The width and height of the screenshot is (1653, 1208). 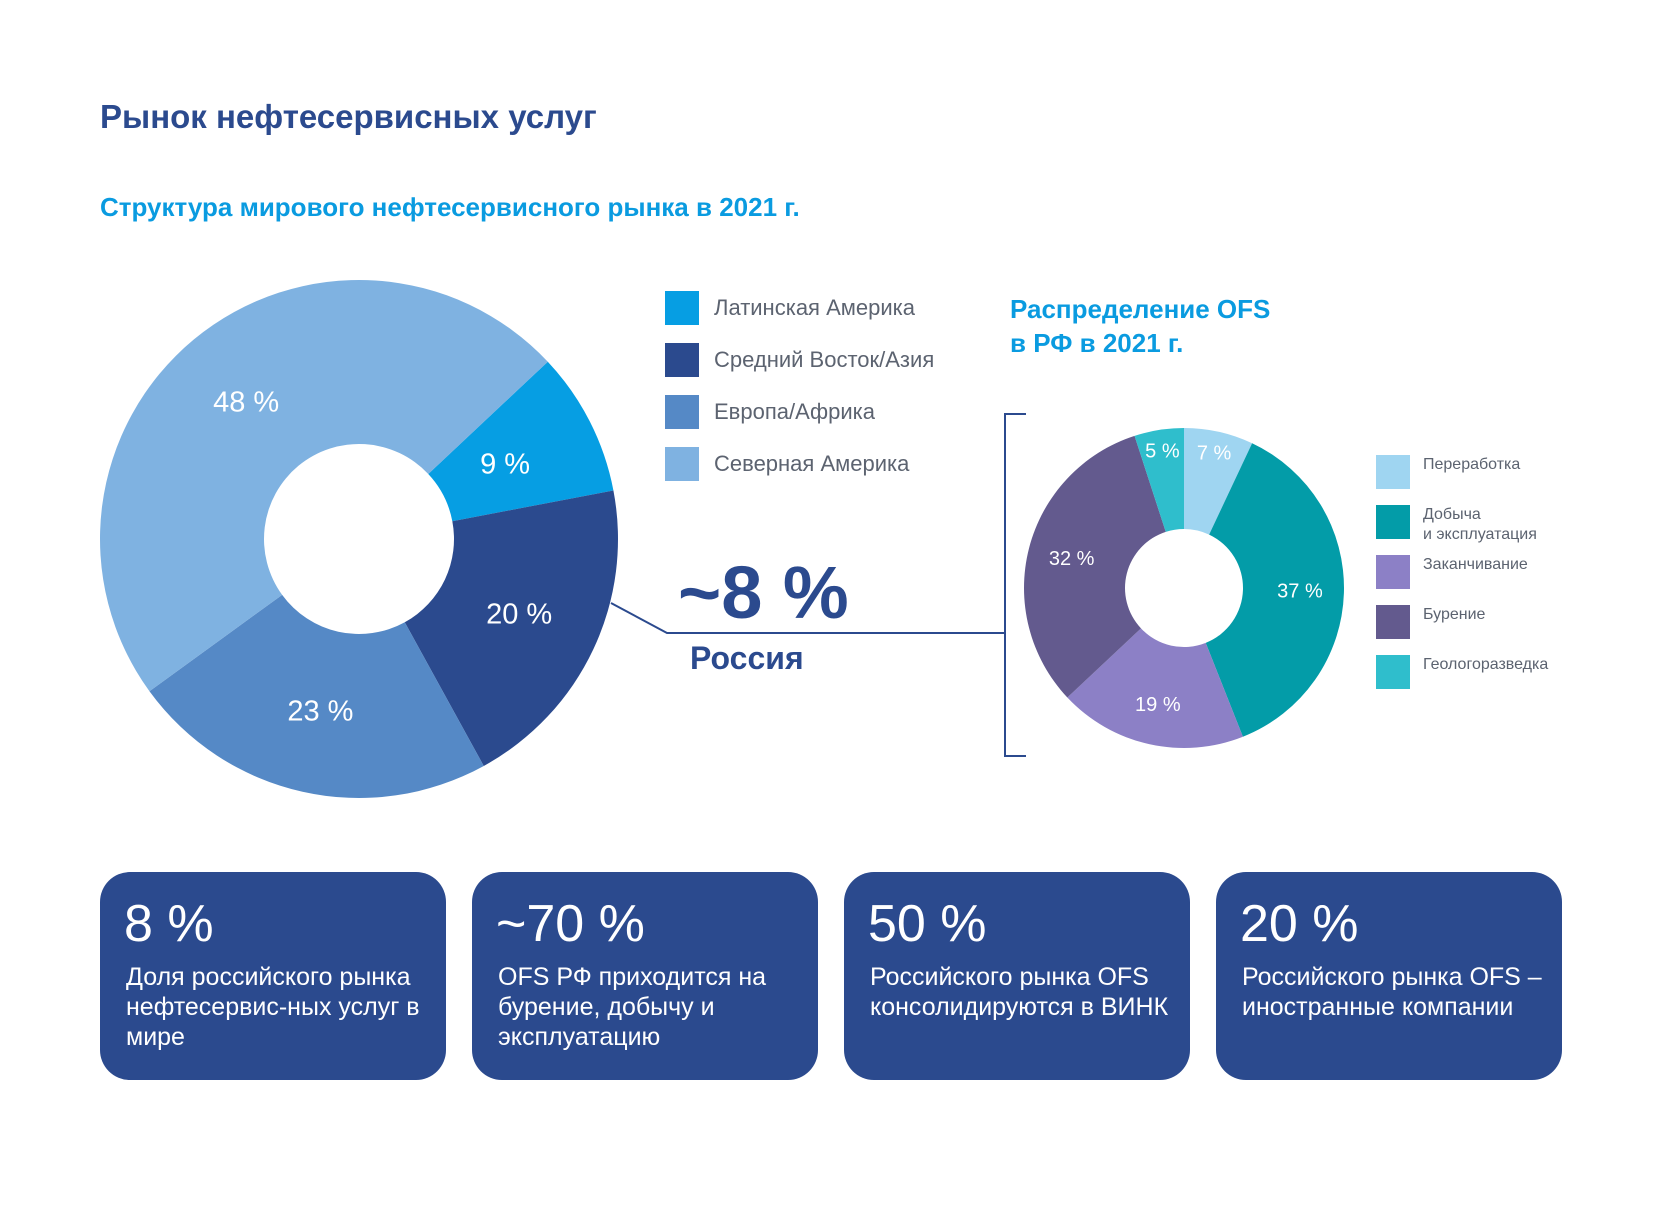 What do you see at coordinates (1140, 309) in the screenshot?
I see `chart-title-russia-line1: Распределение OFS` at bounding box center [1140, 309].